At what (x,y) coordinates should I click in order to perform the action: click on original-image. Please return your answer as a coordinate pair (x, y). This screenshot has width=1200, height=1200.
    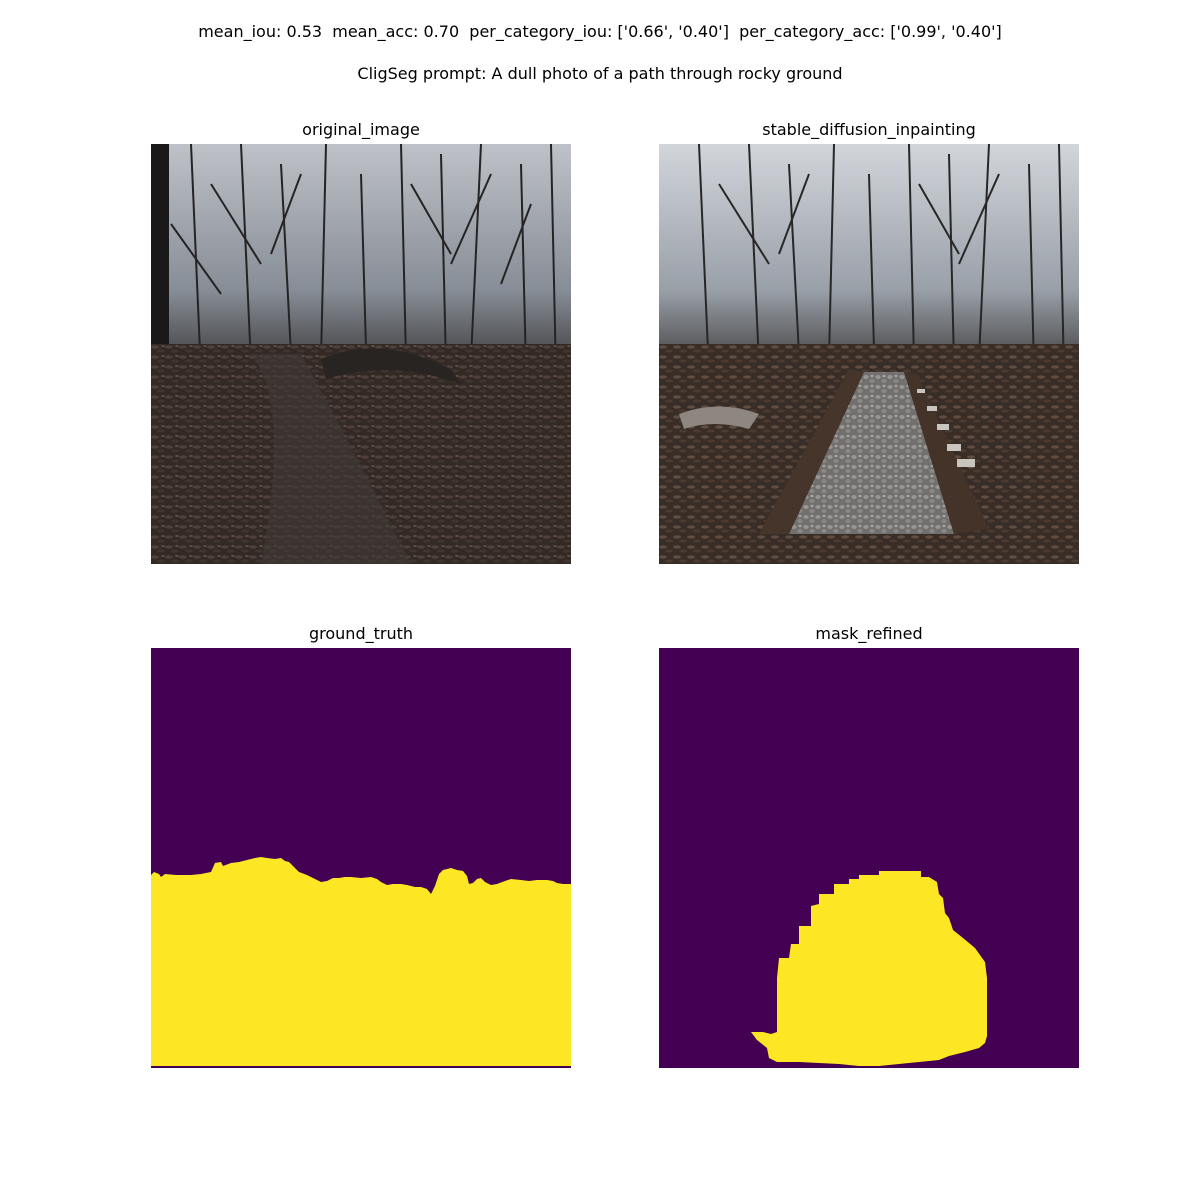
    Looking at the image, I should click on (361, 354).